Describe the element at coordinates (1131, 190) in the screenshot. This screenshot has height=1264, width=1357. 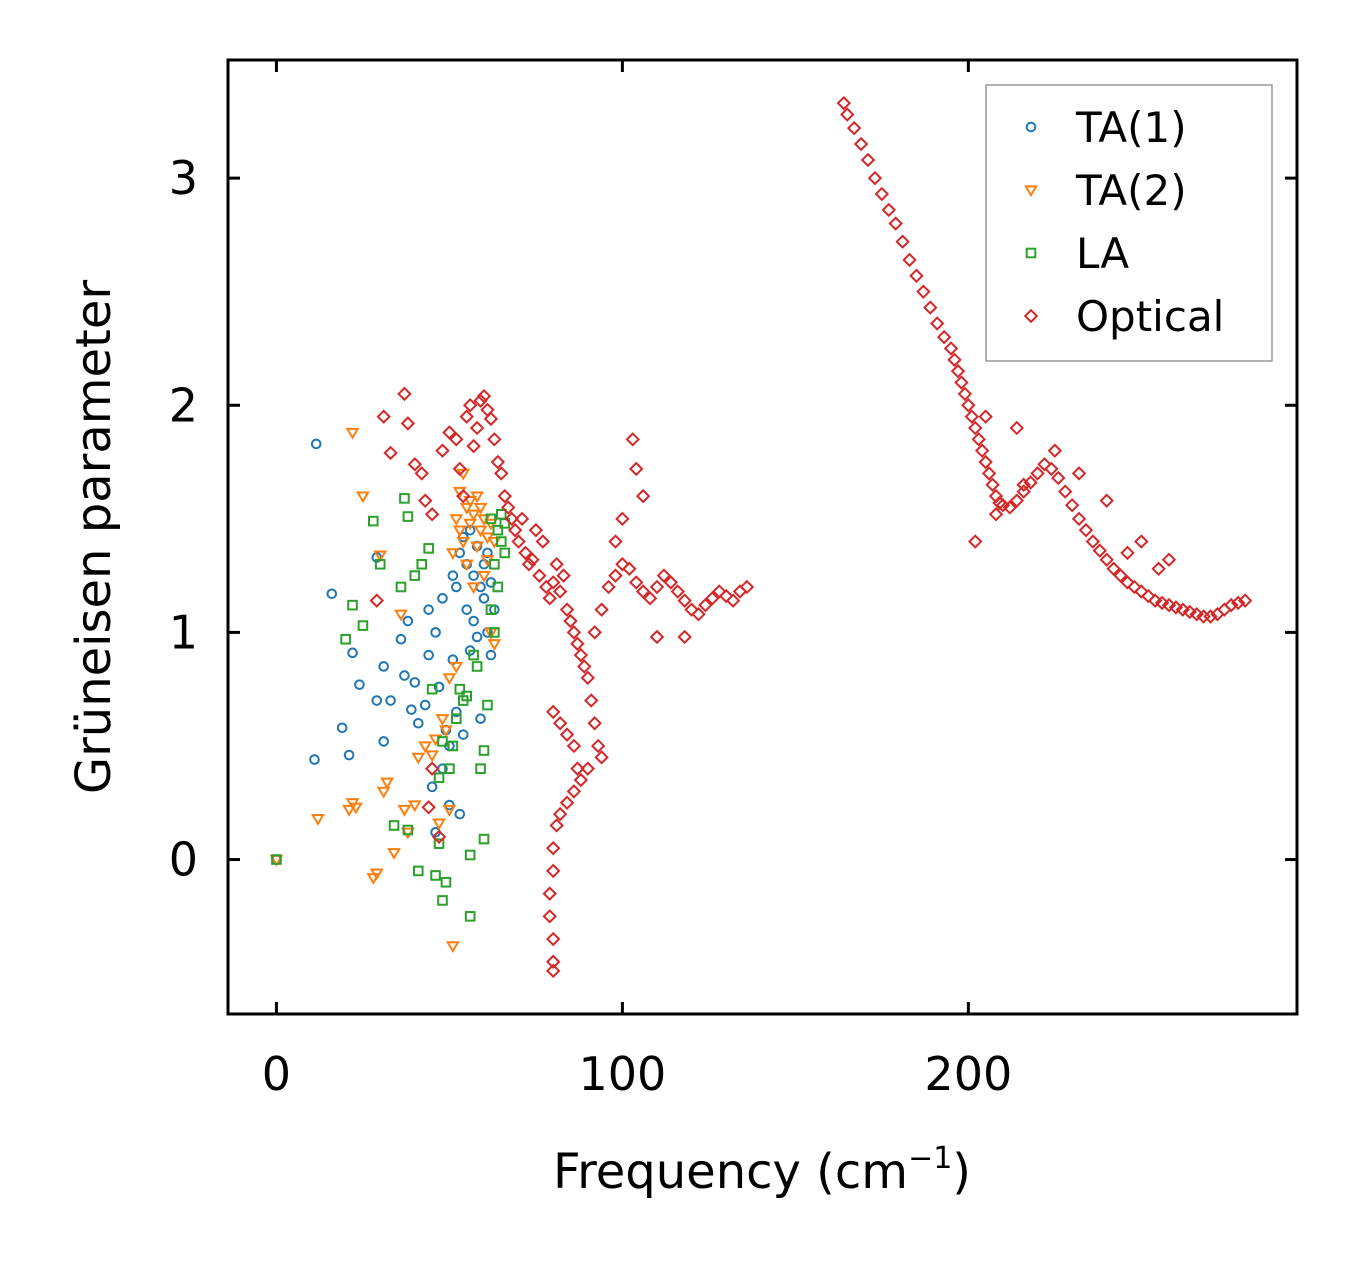
I see `legend-label-1: TA(2)` at that location.